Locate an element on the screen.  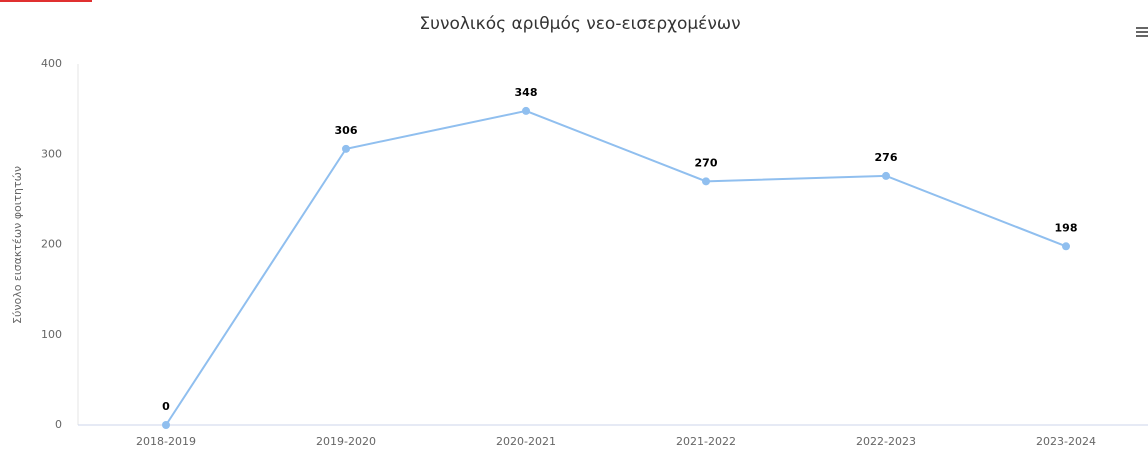
chart-title: Συνολικός αριθμός νεο-εισερχομένων is located at coordinates (579, 24).